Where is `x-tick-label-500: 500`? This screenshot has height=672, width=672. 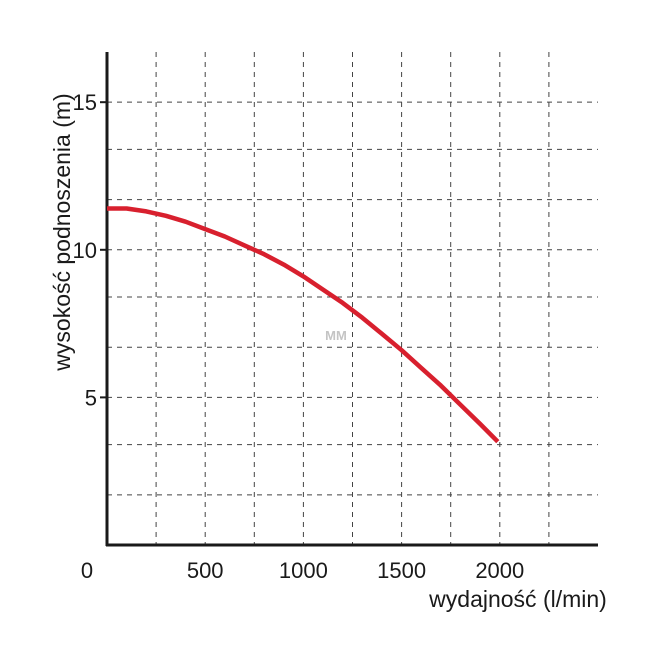 x-tick-label-500: 500 is located at coordinates (205, 570).